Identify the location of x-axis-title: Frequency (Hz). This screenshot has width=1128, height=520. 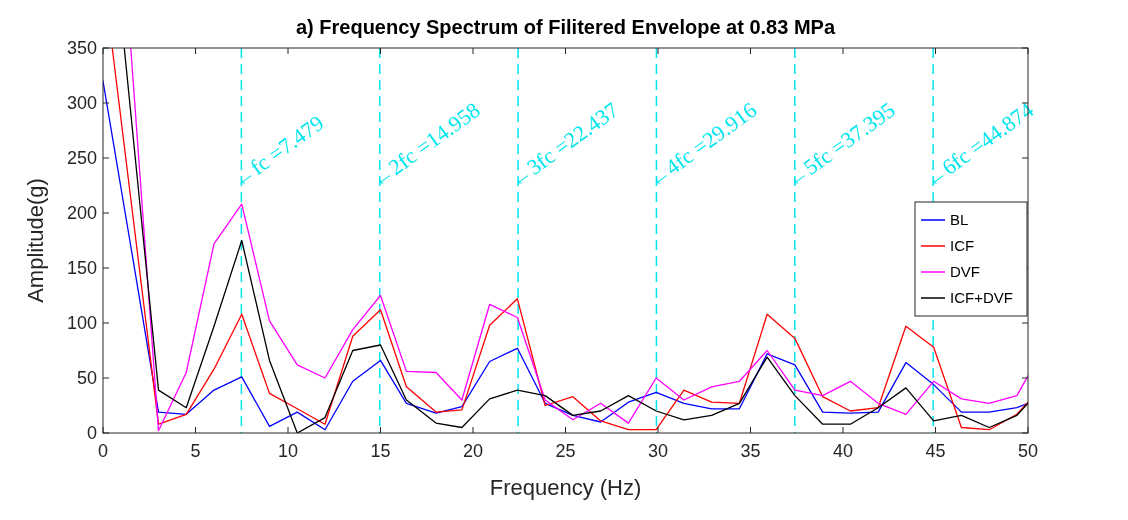
(565, 487).